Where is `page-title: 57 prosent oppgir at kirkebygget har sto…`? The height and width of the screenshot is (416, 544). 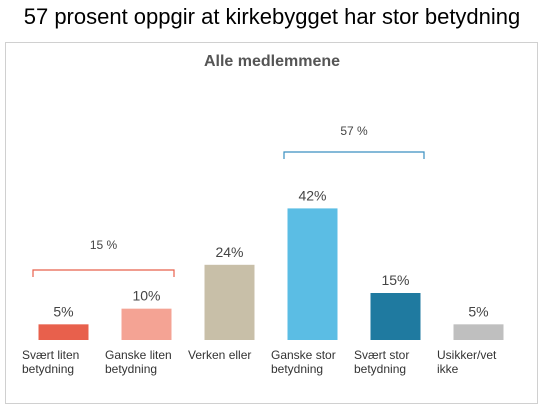
page-title: 57 prosent oppgir at kirkebygget har sto… is located at coordinates (272, 16).